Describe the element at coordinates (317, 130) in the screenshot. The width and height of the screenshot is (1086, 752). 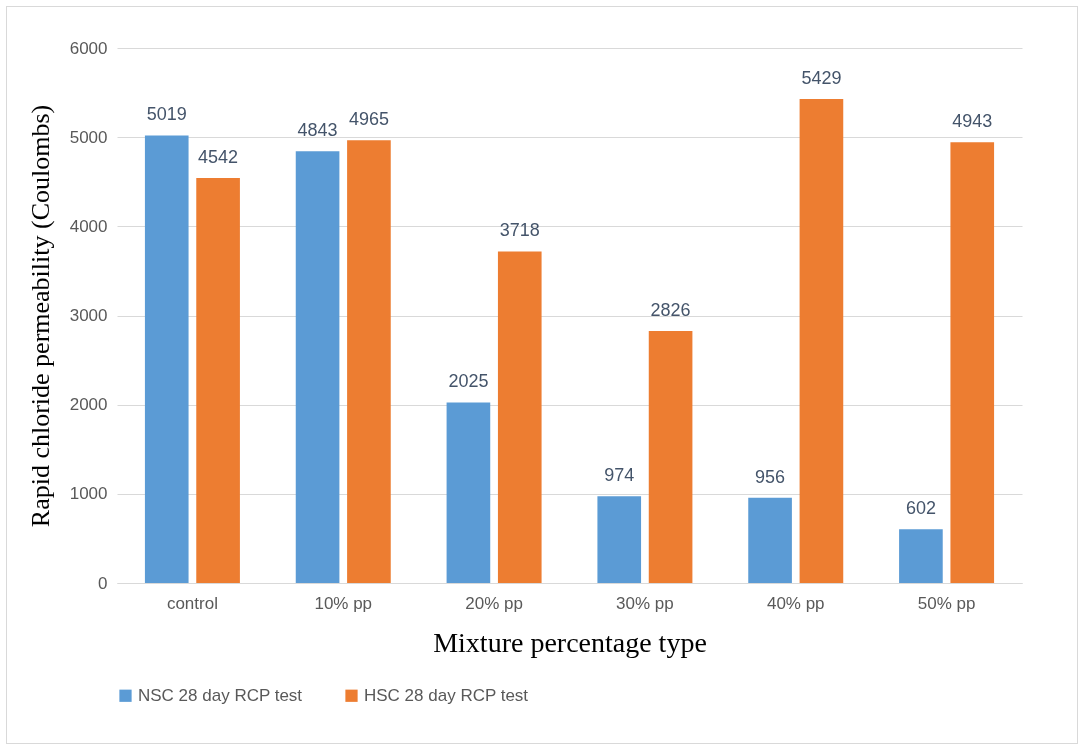
I see `data-label: 4843` at that location.